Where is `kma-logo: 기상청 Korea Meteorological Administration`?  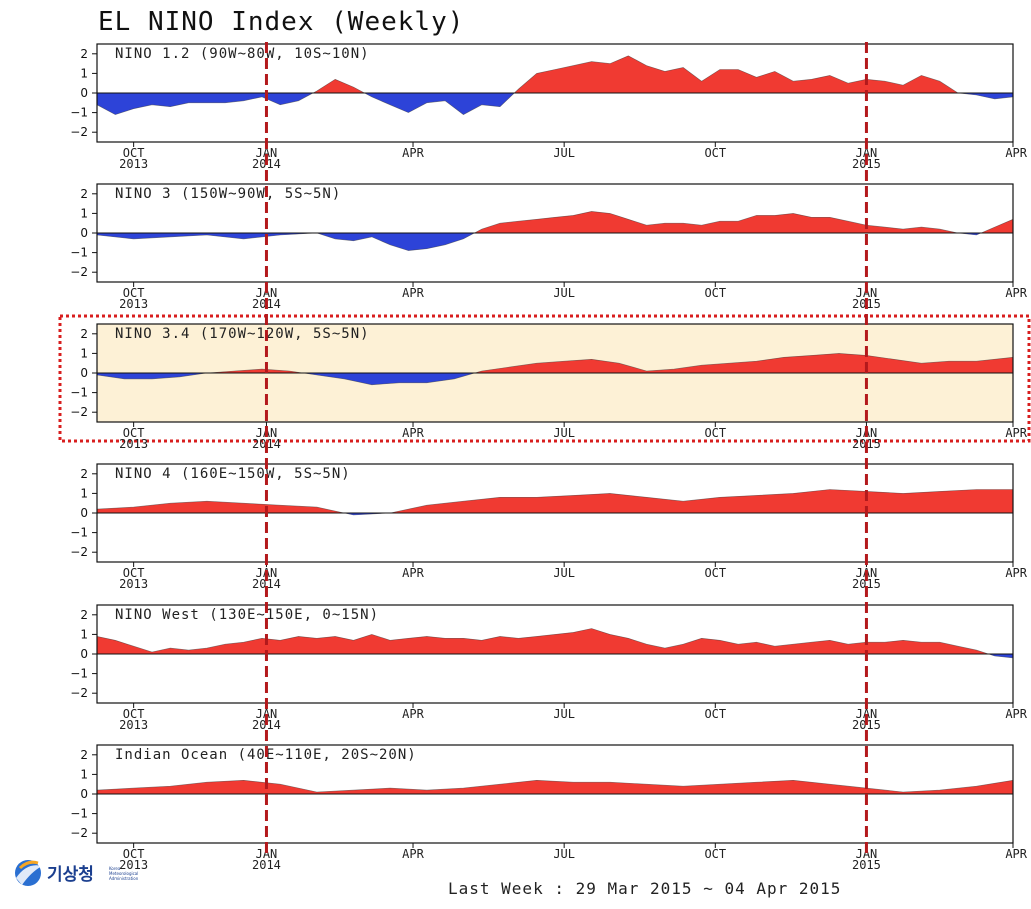
kma-logo: 기상청 Korea Meteorological Administration is located at coordinates (77, 873).